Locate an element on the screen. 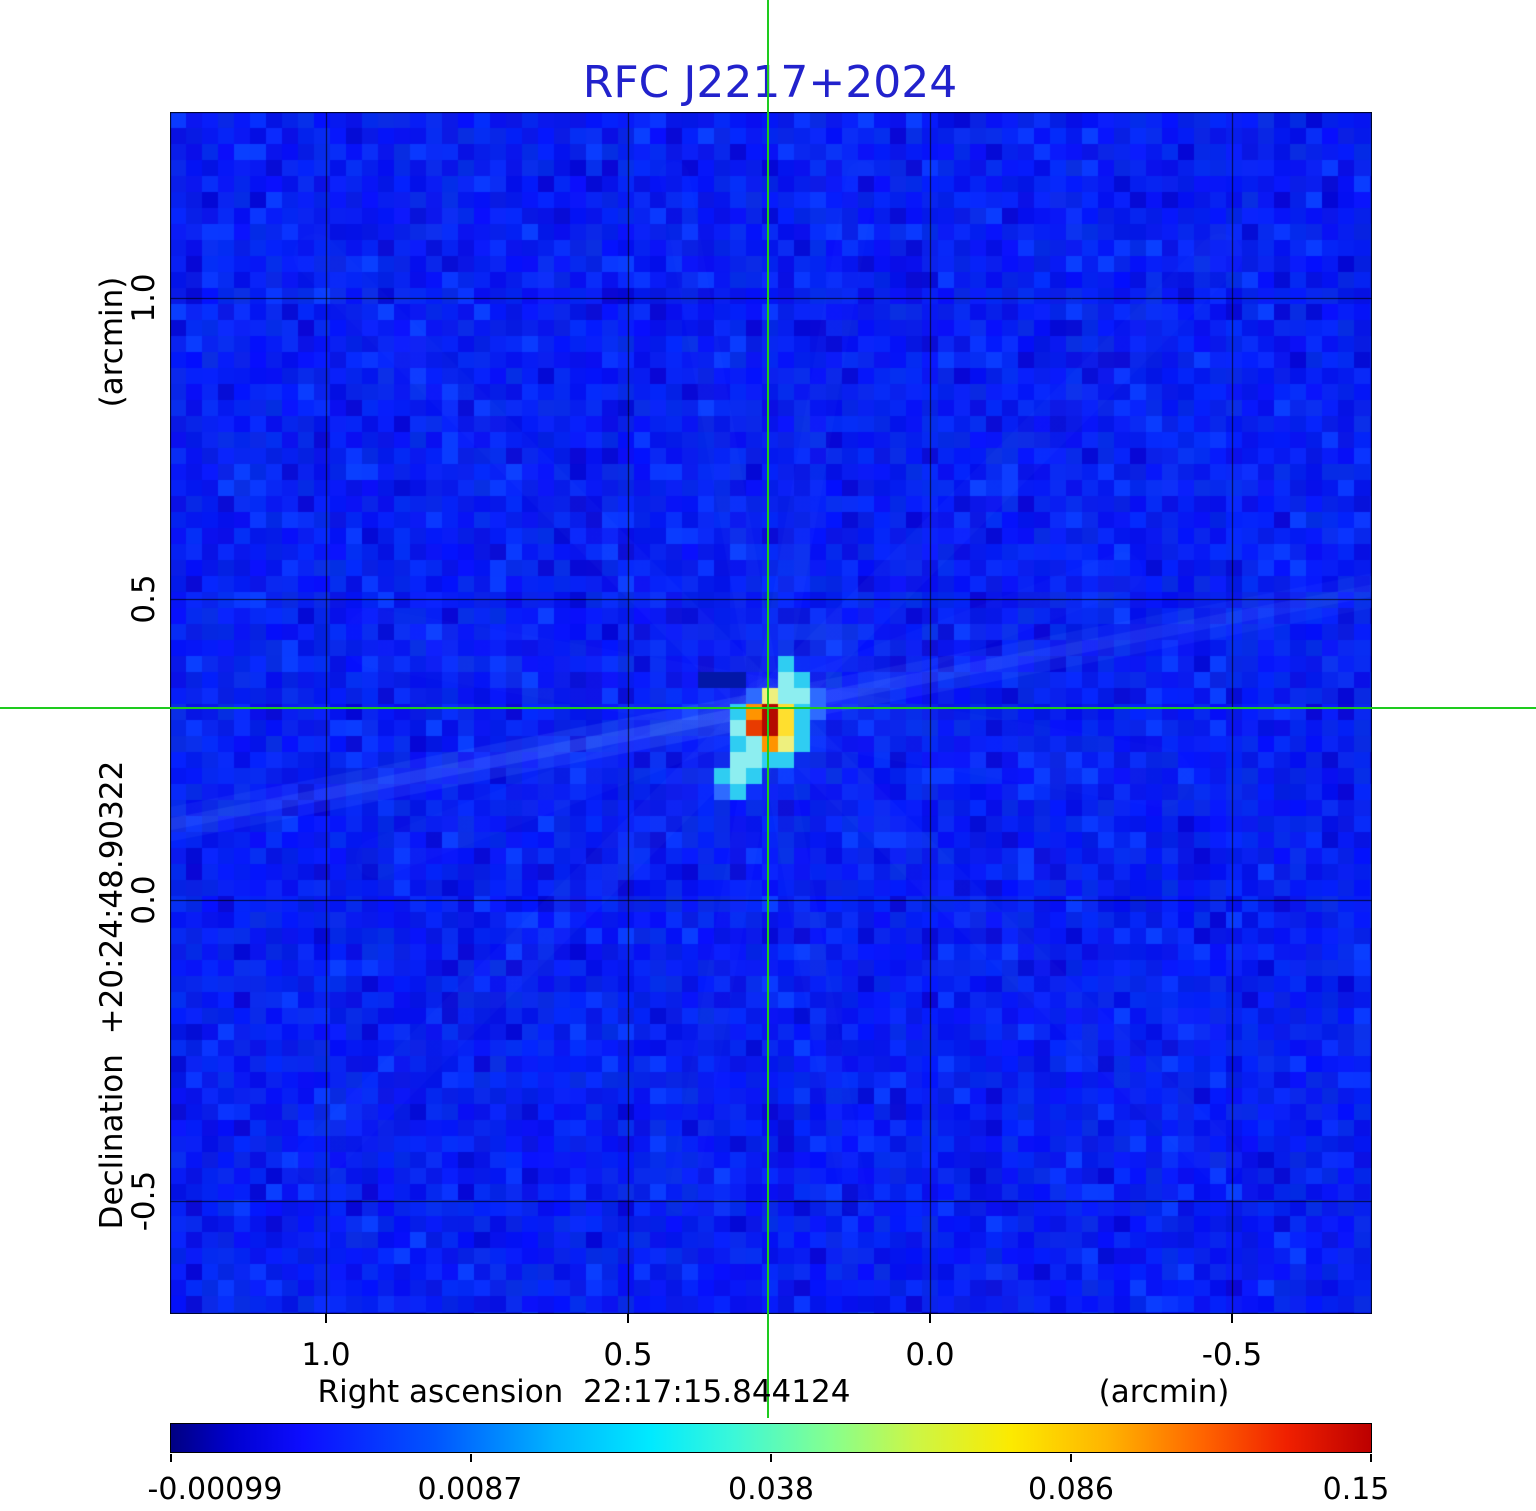 The width and height of the screenshot is (1536, 1511). colorbar-tick-label: 0.15 is located at coordinates (1356, 1489).